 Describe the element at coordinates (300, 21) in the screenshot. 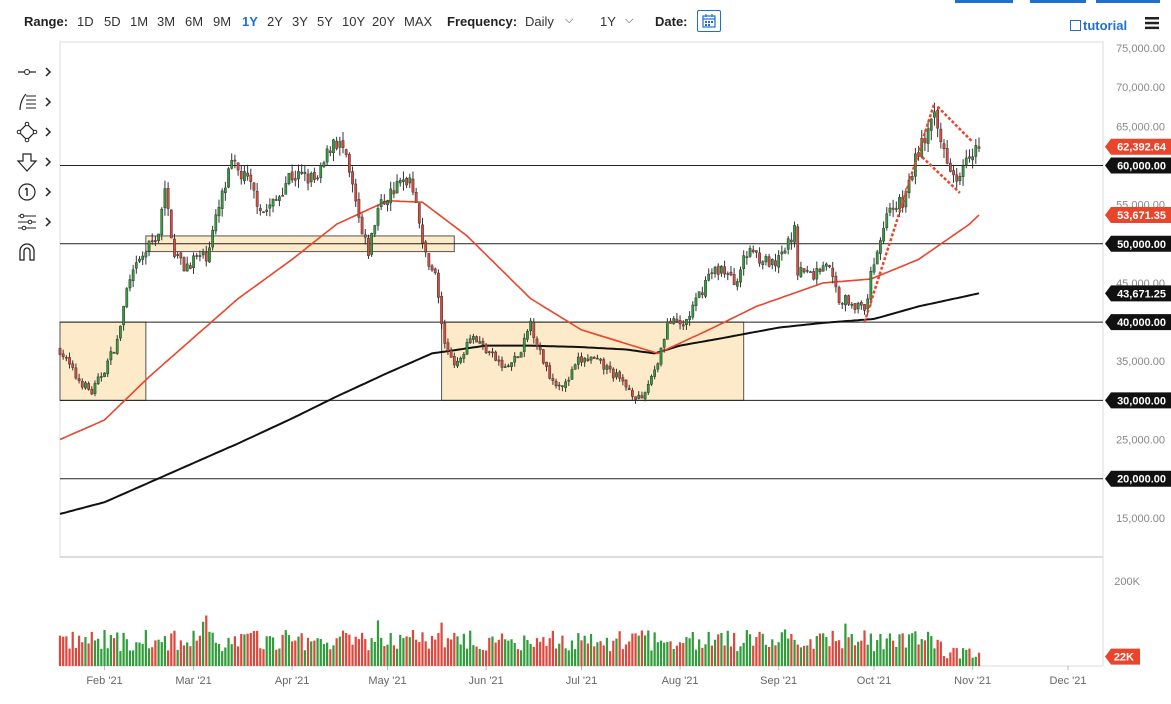

I see `range-3y-button: 3Y` at that location.